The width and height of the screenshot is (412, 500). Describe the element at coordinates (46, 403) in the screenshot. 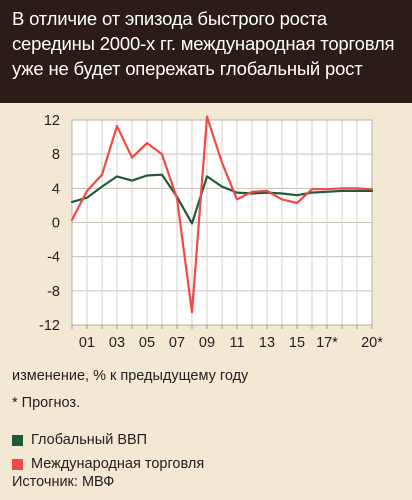

I see `forecast-footnote: * Прогноз.` at that location.